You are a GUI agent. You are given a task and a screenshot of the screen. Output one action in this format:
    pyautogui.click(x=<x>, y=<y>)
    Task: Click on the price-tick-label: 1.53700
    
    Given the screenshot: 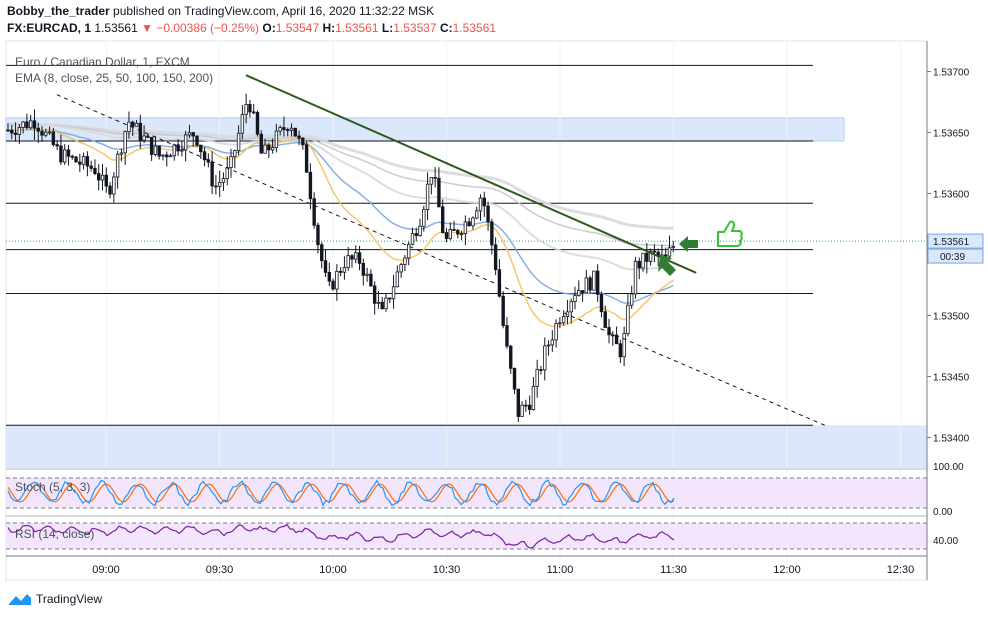 What is the action you would take?
    pyautogui.click(x=951, y=73)
    